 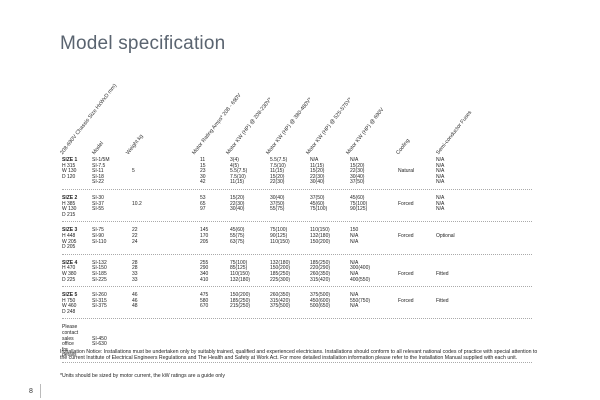 What do you see at coordinates (234, 165) in the screenshot?
I see `kw-230-cell: 4(5)` at bounding box center [234, 165].